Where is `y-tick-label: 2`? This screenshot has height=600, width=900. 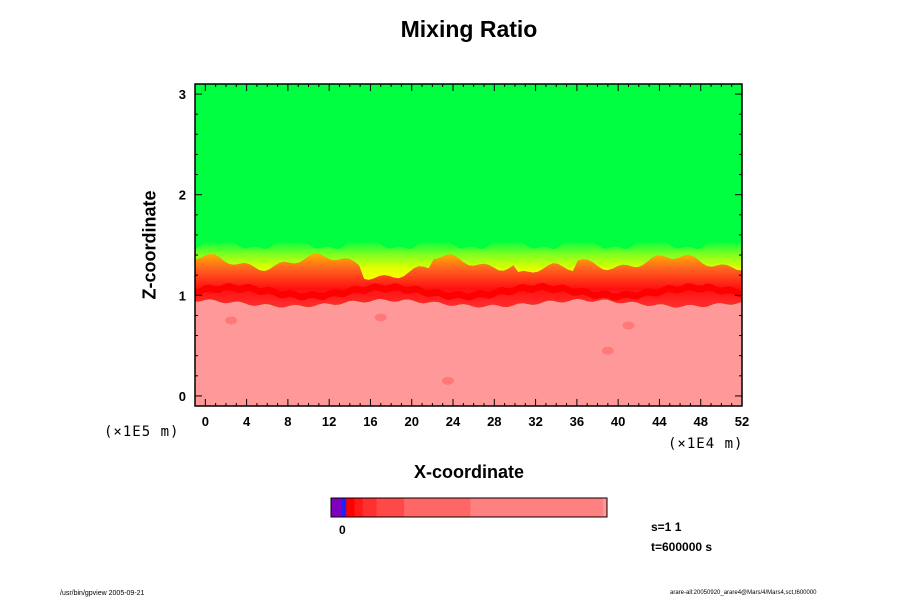 y-tick-label: 2 is located at coordinates (182, 195).